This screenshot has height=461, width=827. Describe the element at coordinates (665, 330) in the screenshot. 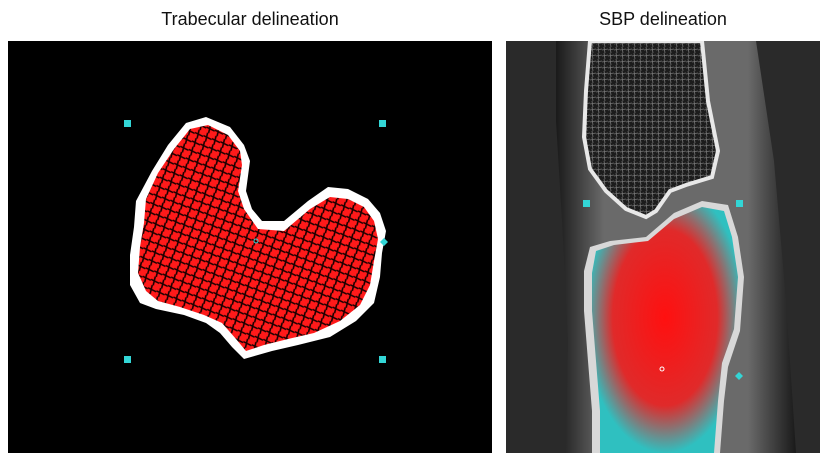

I see `sbp-region` at that location.